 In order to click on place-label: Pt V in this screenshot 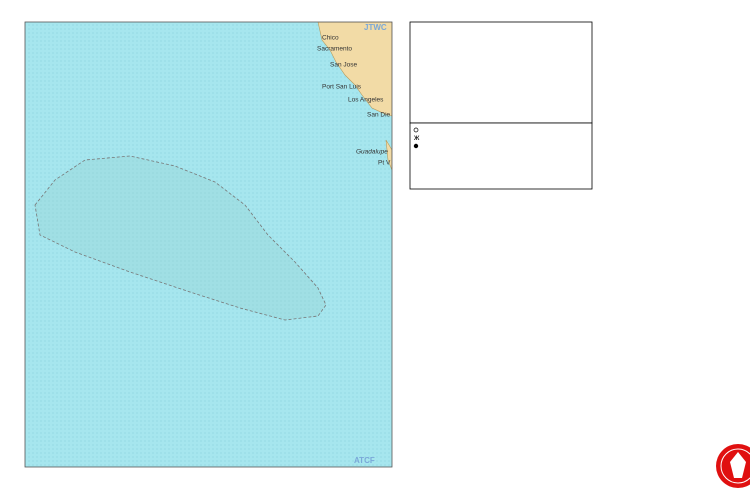, I will do `click(384, 163)`.